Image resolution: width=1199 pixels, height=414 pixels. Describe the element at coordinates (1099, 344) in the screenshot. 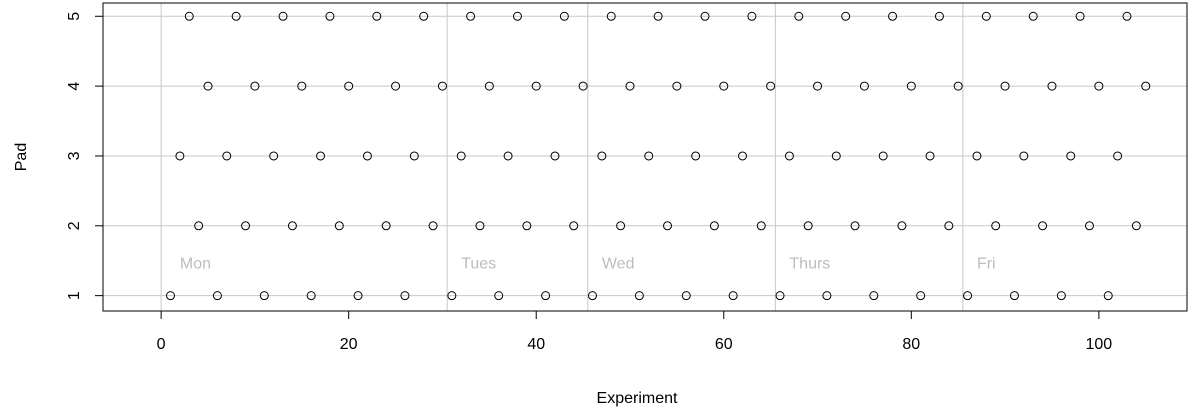

I see `x-tick-label-100: 100` at that location.